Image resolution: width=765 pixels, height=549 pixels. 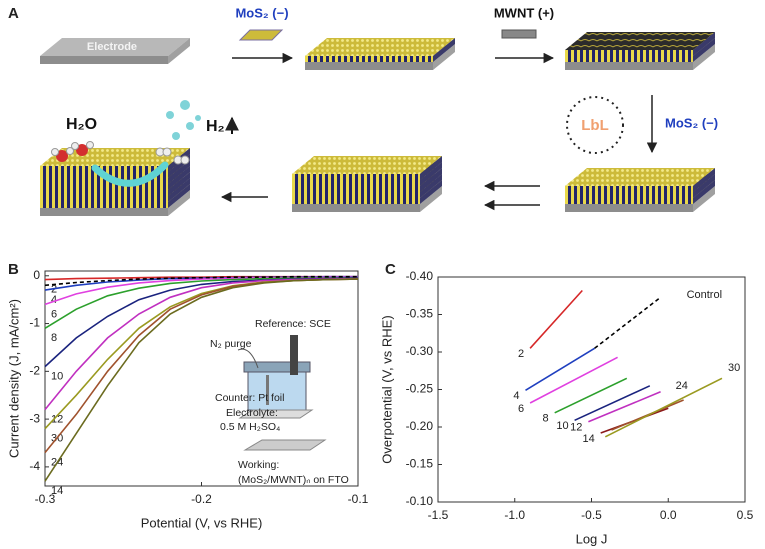 What do you see at coordinates (13, 378) in the screenshot?
I see `y-axis-label: Current density (J, mA/cm²)` at bounding box center [13, 378].